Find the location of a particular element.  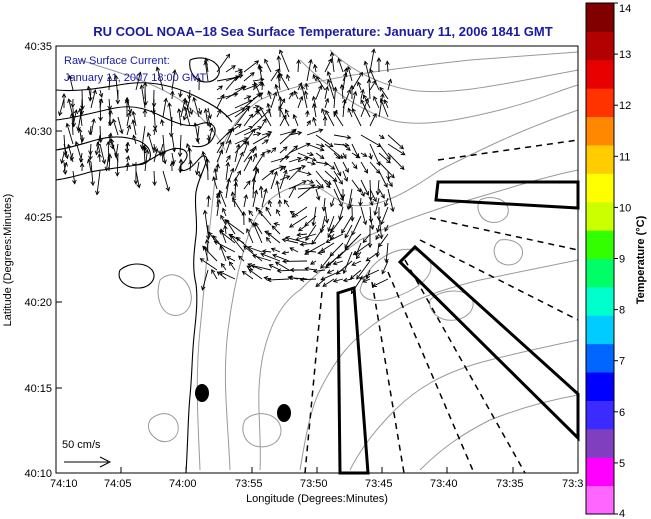

colorbar-tick-label: 9 is located at coordinates (622, 260).